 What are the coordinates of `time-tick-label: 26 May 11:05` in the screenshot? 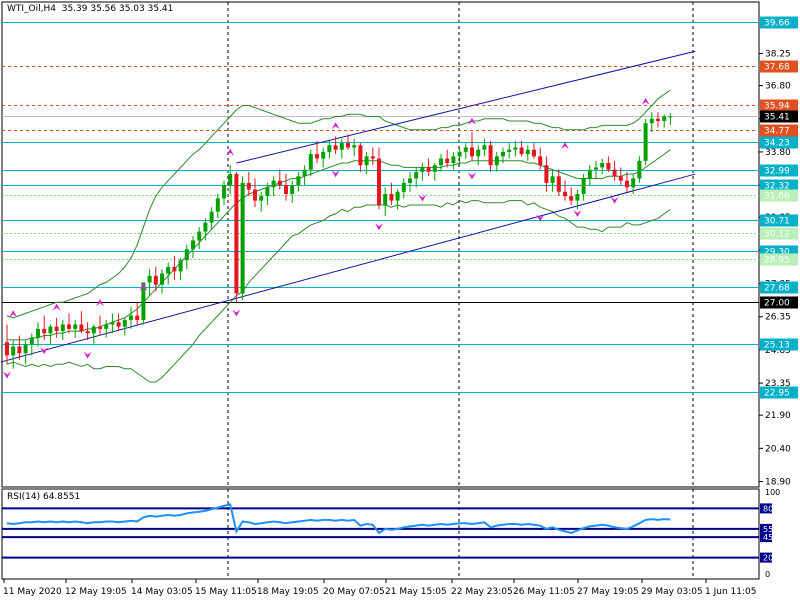 It's located at (544, 592).